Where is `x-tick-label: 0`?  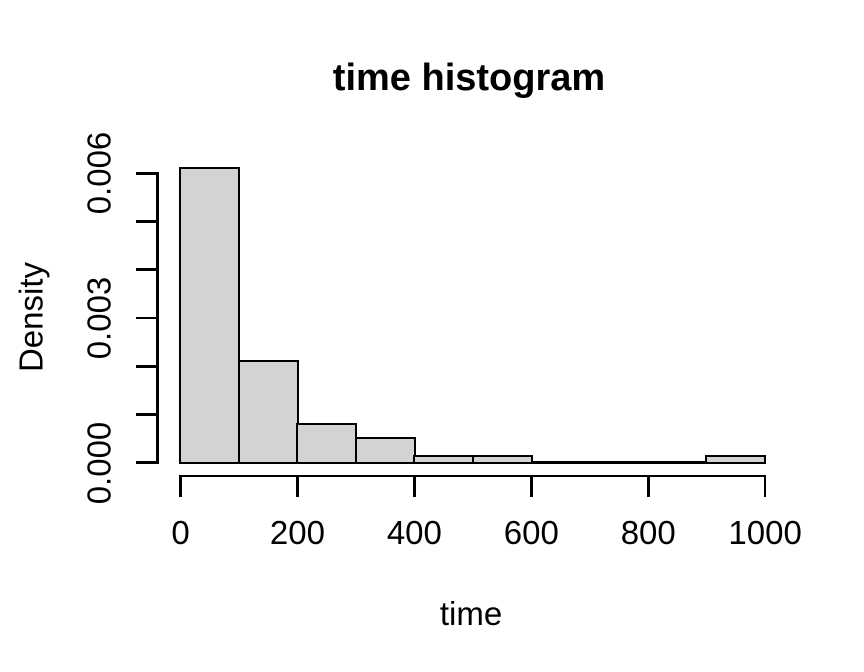 x-tick-label: 0 is located at coordinates (180, 532).